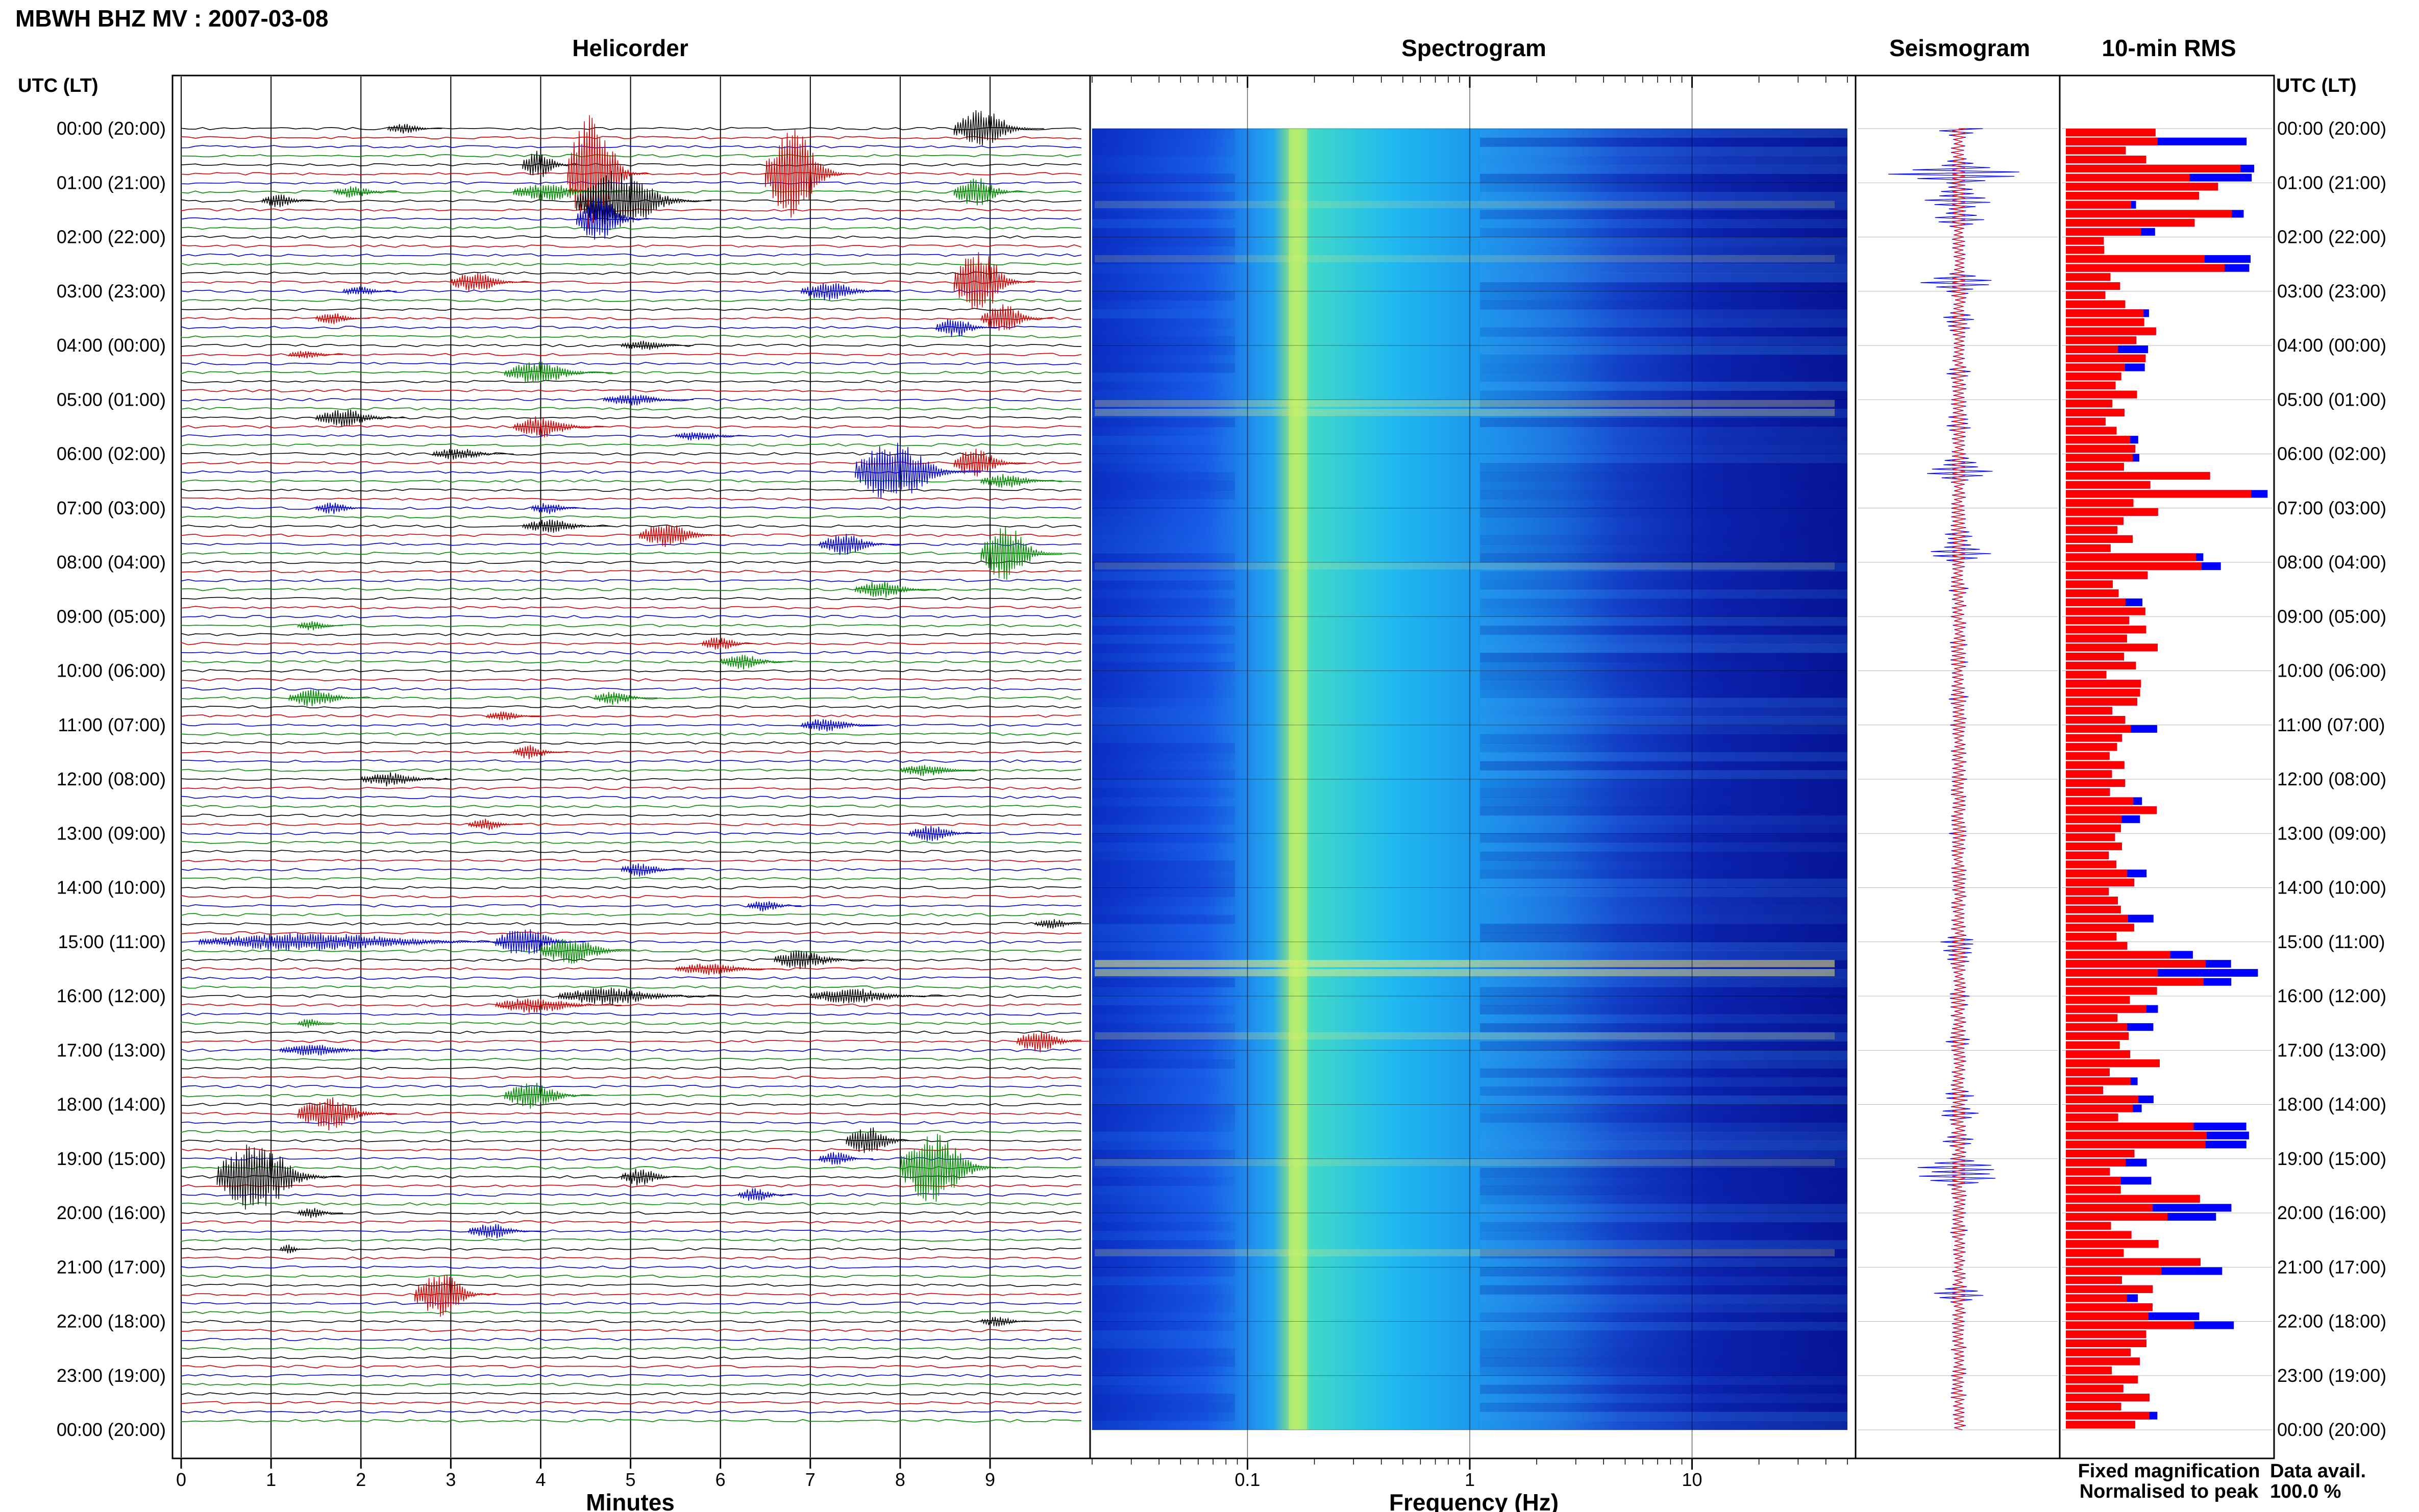  I want to click on time-label-right: 06:00 (02:00), so click(2331, 453).